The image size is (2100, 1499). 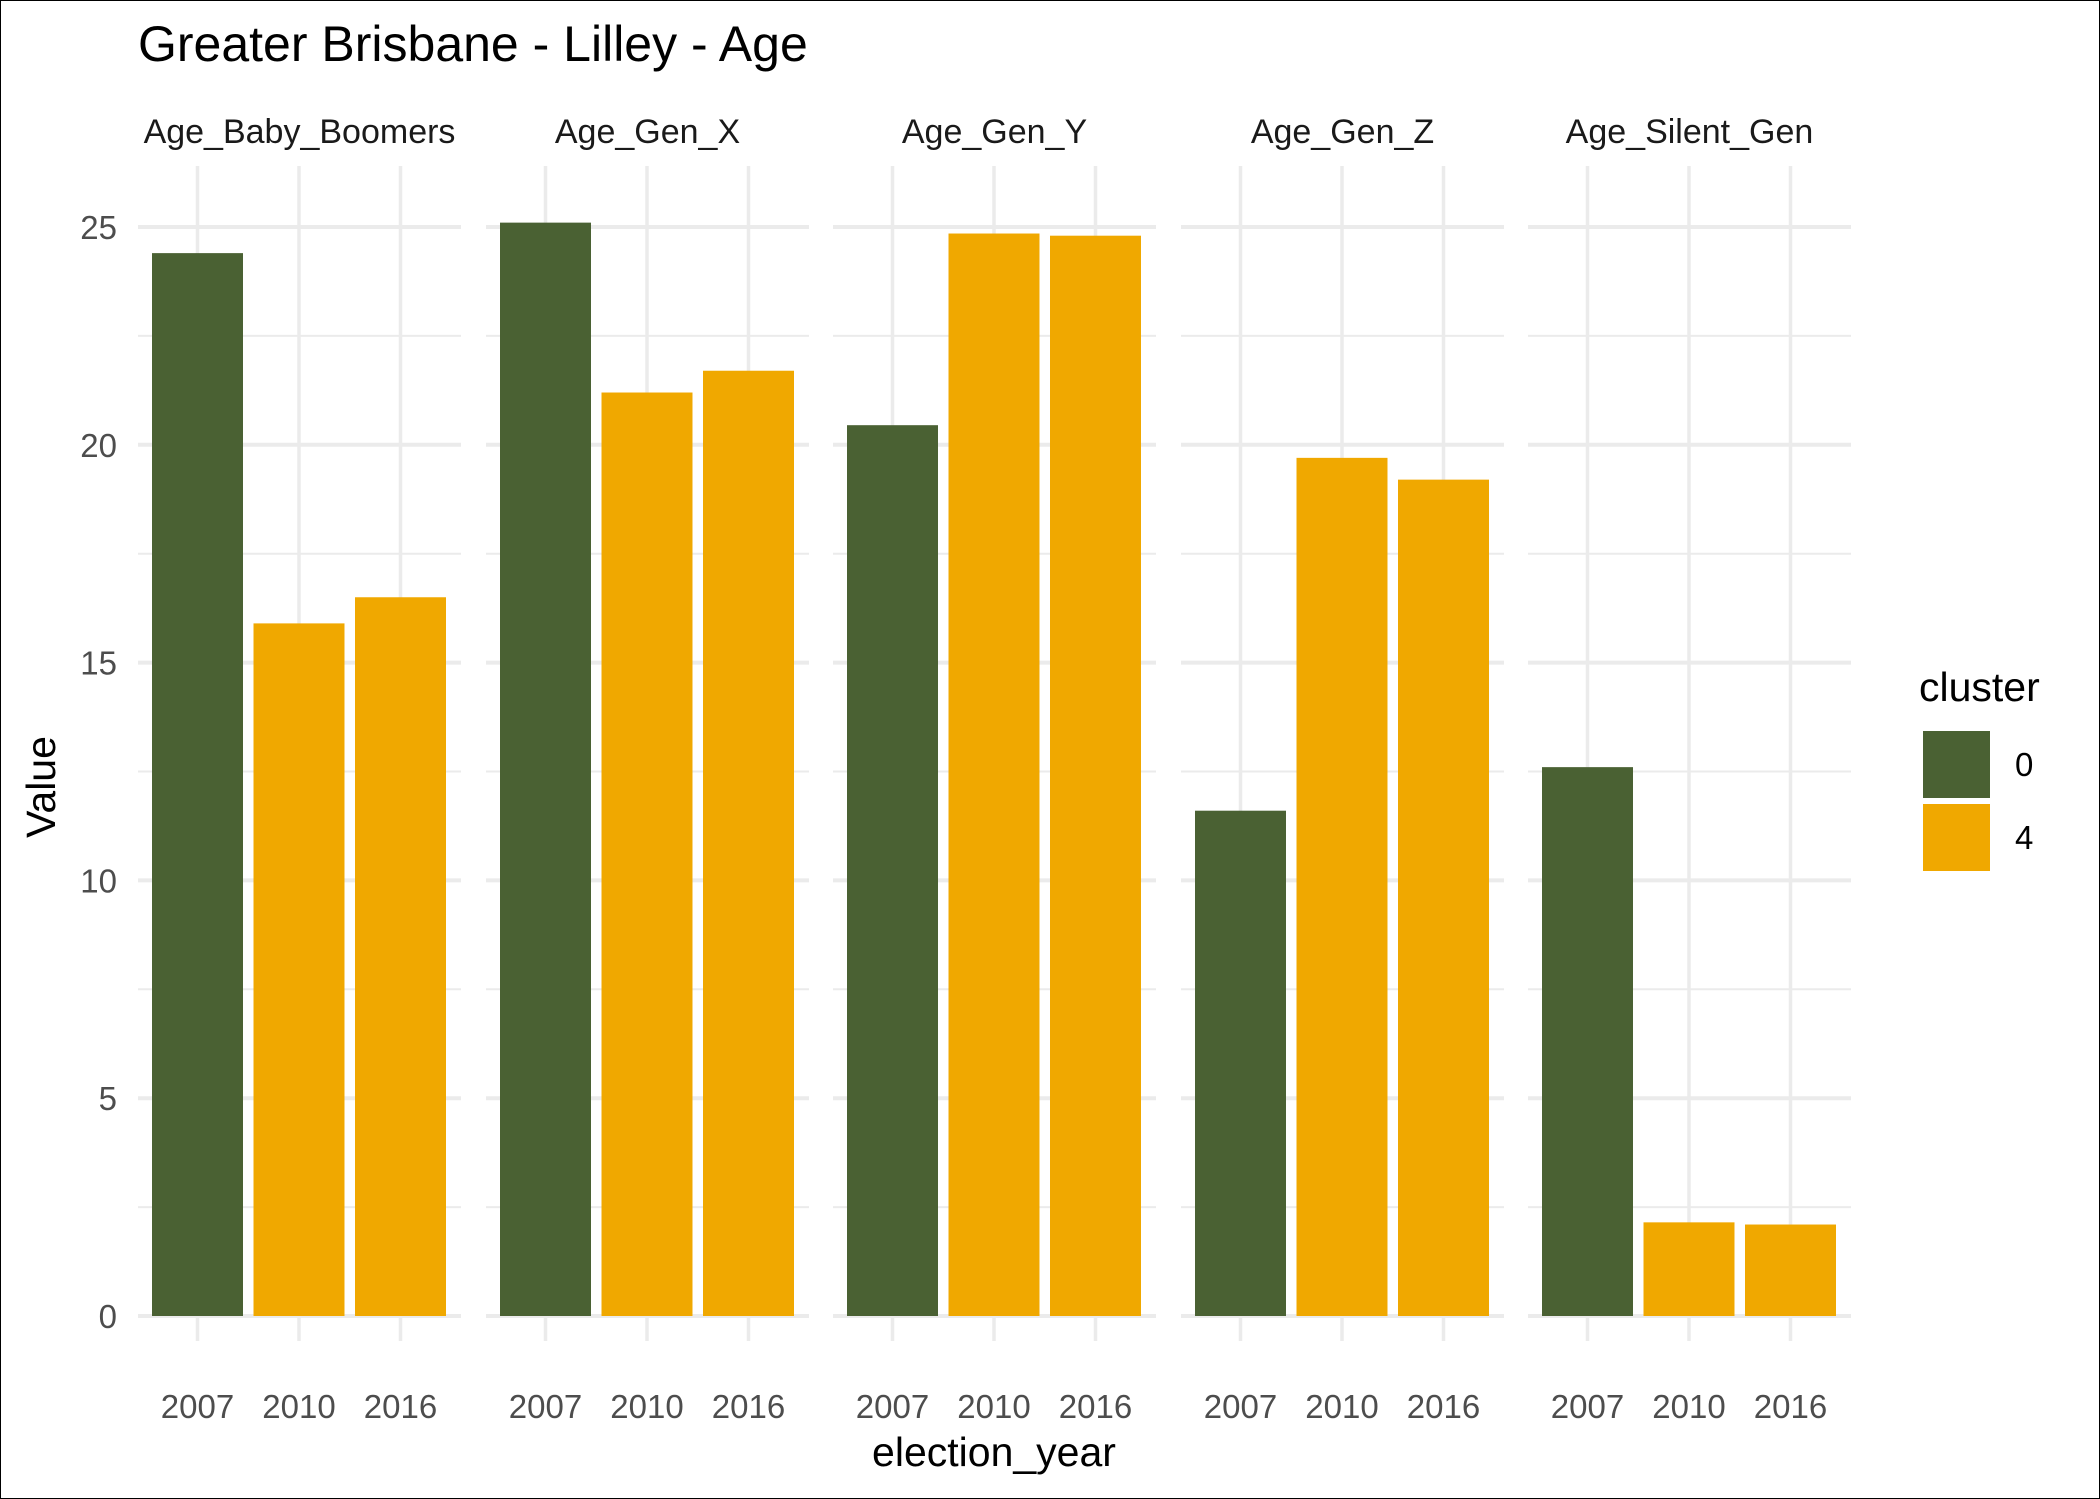 What do you see at coordinates (98, 880) in the screenshot?
I see `y-tick-label: 10` at bounding box center [98, 880].